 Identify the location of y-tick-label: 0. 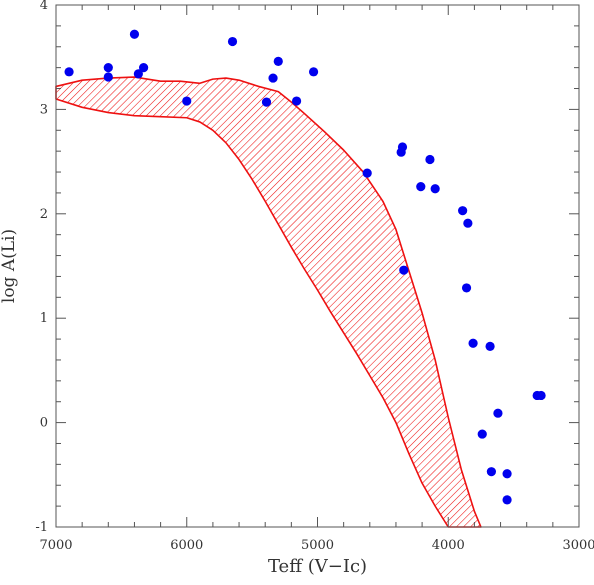
(44, 423).